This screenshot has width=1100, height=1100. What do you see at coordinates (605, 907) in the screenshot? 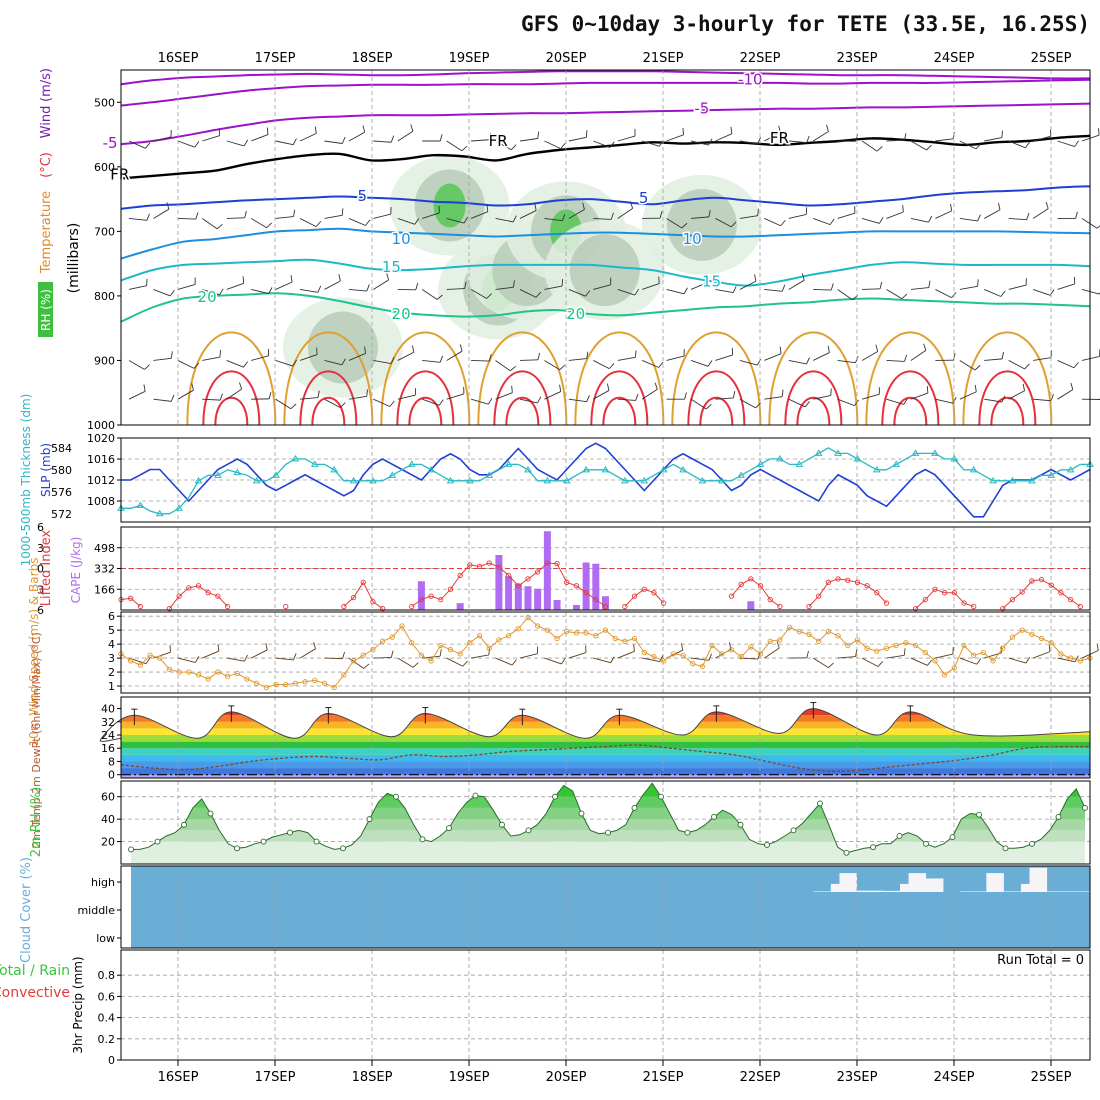
I see `cloud-frame` at bounding box center [605, 907].